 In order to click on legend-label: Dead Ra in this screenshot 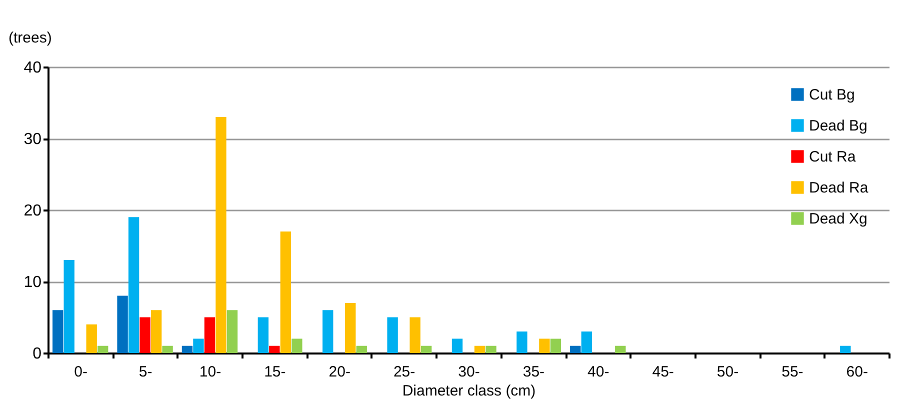, I will do `click(839, 188)`.